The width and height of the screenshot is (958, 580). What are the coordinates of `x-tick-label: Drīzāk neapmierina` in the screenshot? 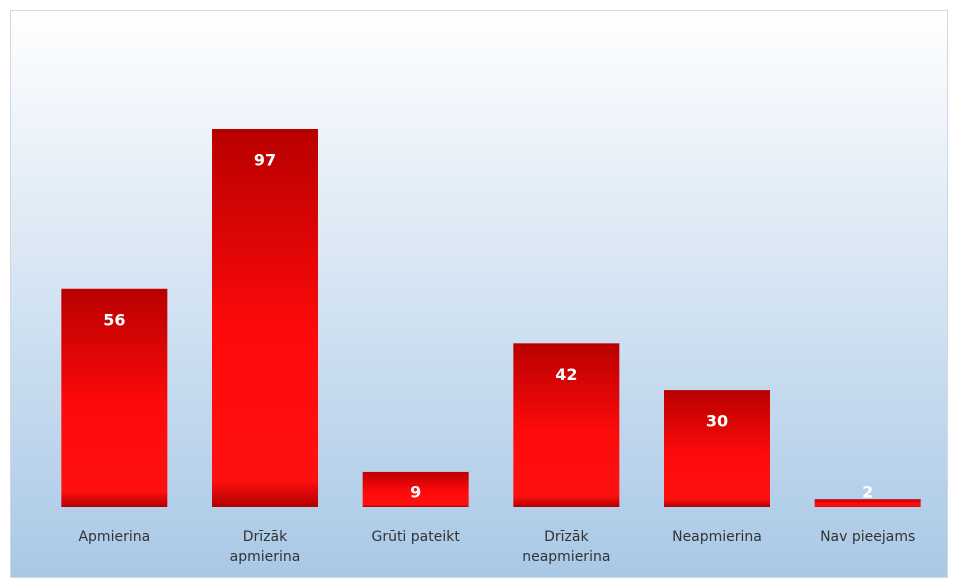 It's located at (566, 547).